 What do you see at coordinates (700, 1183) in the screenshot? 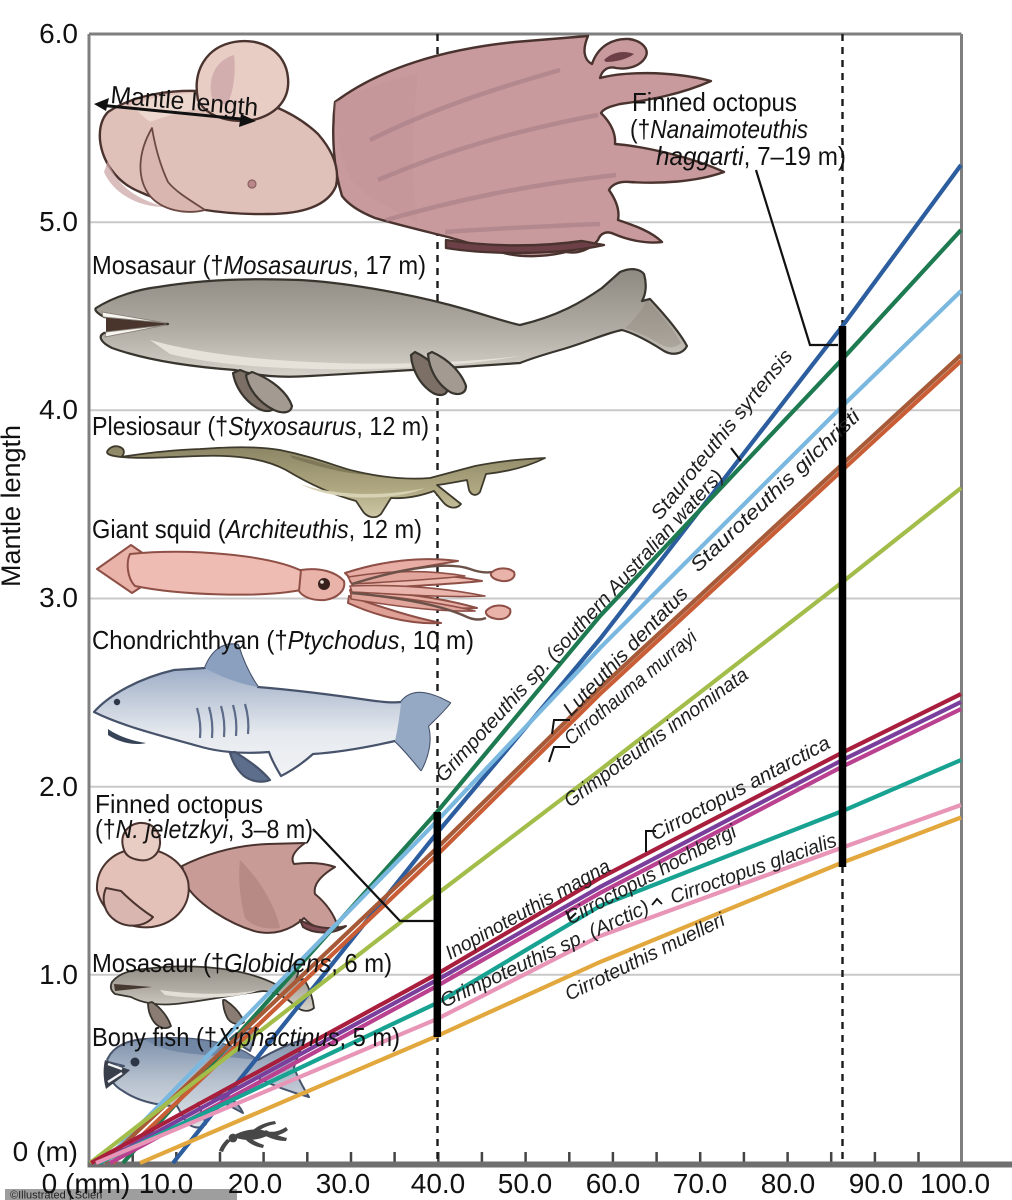
I see `svg-text: 70.0` at bounding box center [700, 1183].